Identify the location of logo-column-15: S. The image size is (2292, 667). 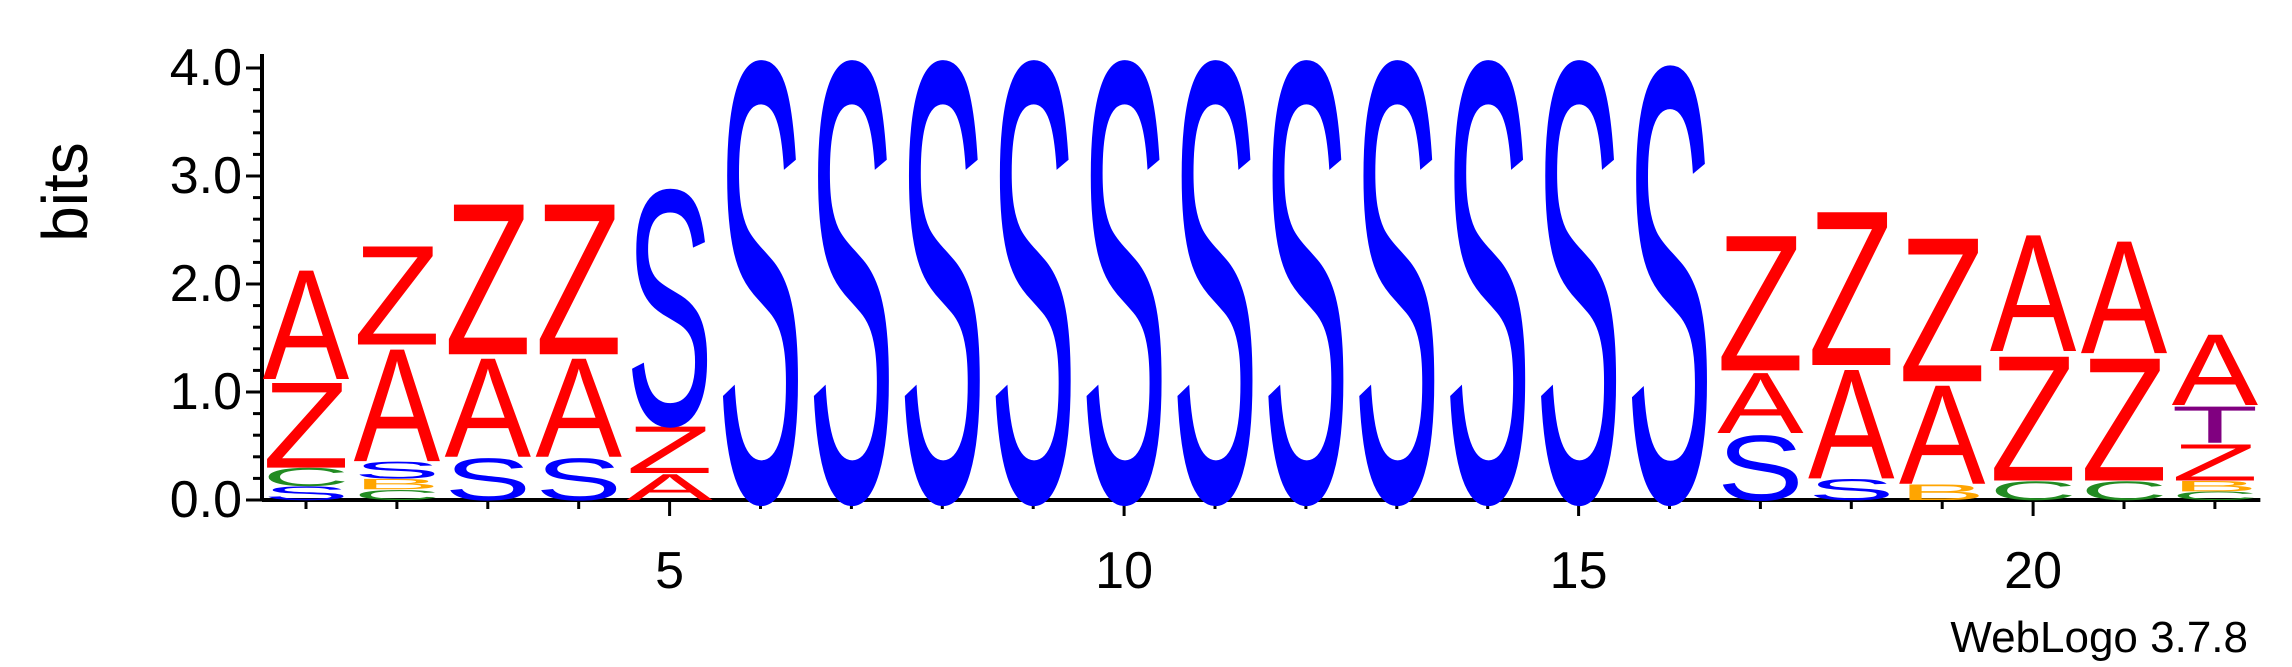
(1578, 317).